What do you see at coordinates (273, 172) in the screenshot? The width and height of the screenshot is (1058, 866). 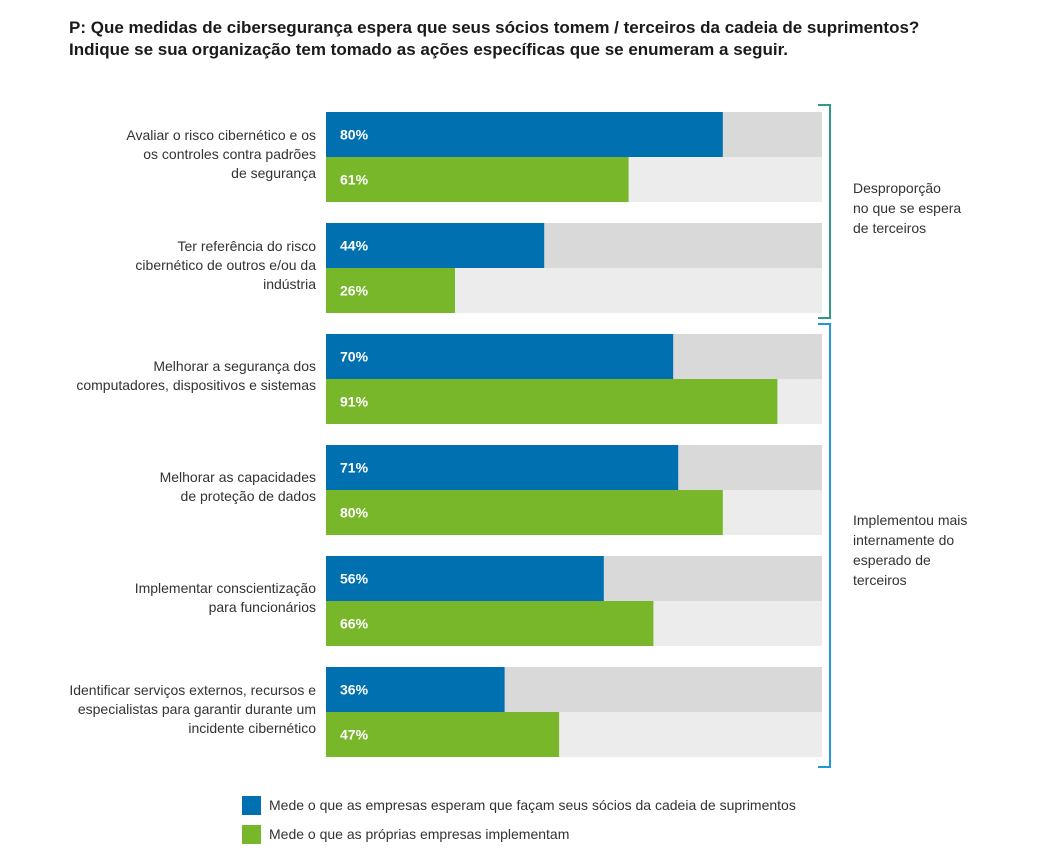 I see `category-label-line: de segurança` at bounding box center [273, 172].